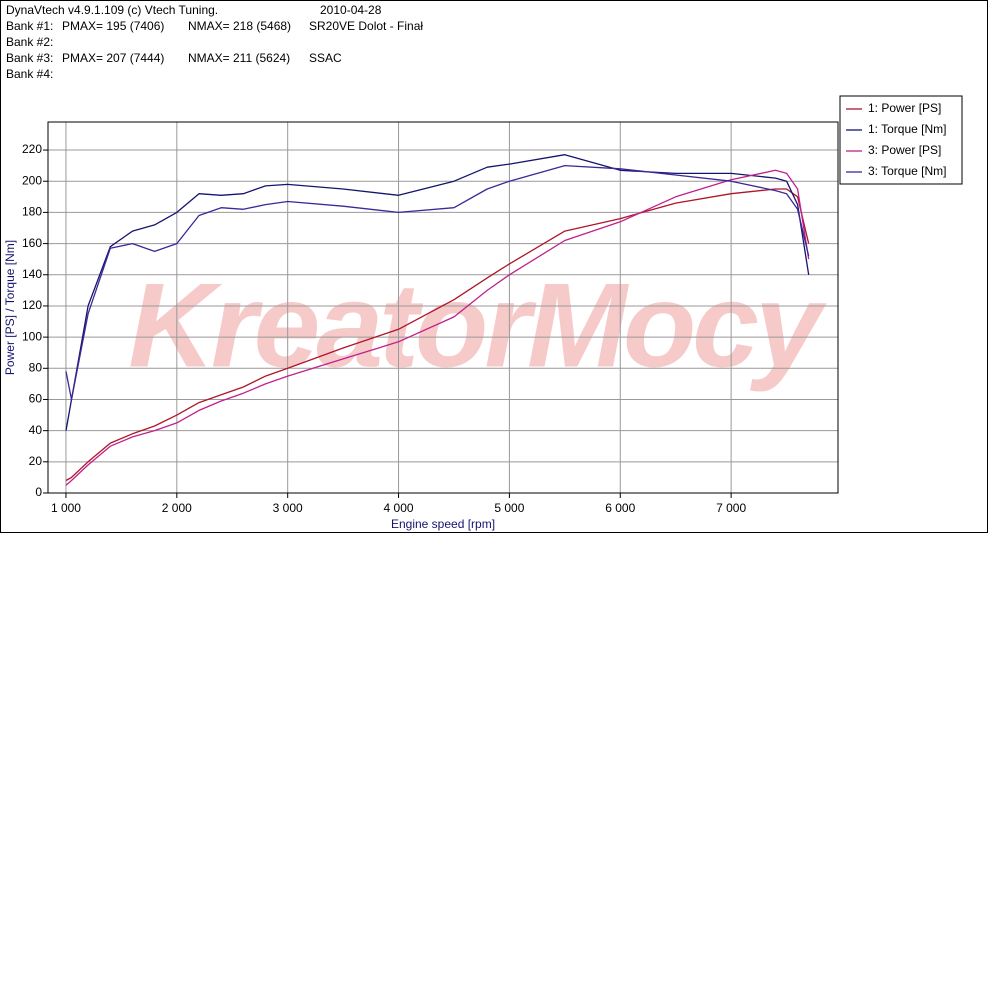  What do you see at coordinates (29, 74) in the screenshot?
I see `bank-label: Bank #4:` at bounding box center [29, 74].